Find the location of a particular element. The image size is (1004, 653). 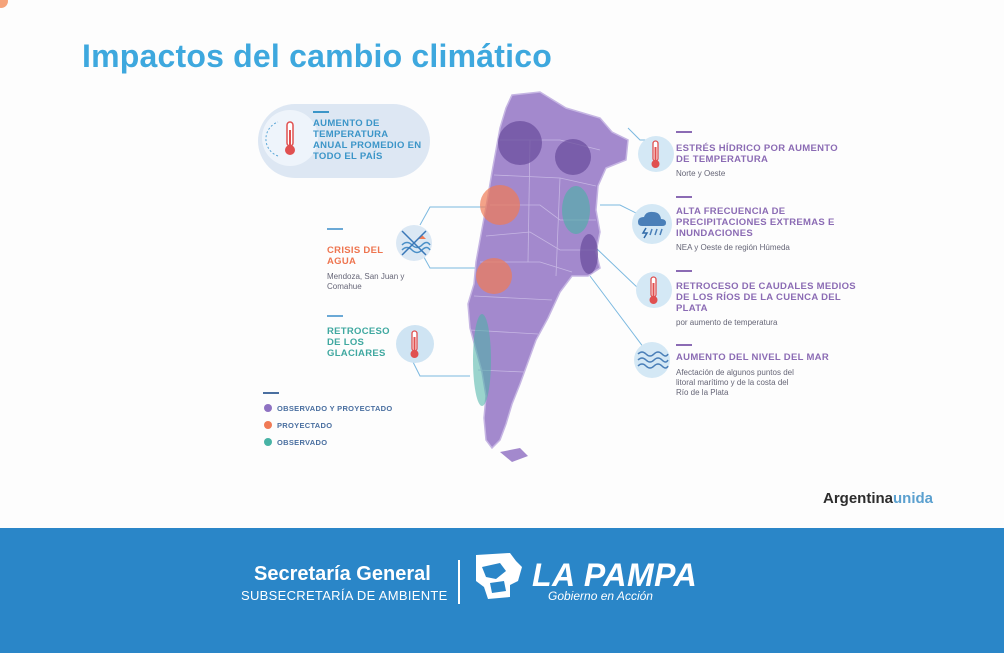

tierra-del-fuego is located at coordinates (514, 455).